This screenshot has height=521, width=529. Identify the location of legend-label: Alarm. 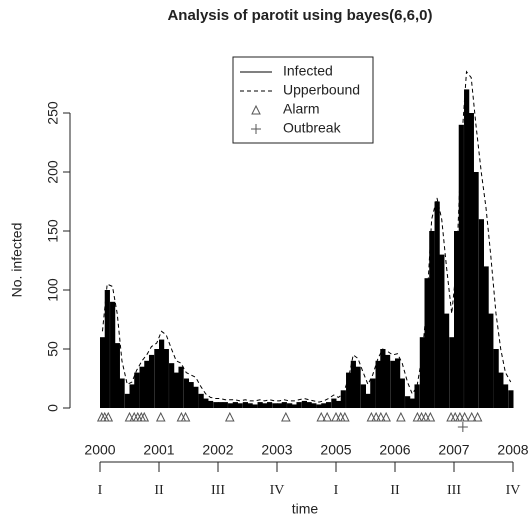
(301, 109).